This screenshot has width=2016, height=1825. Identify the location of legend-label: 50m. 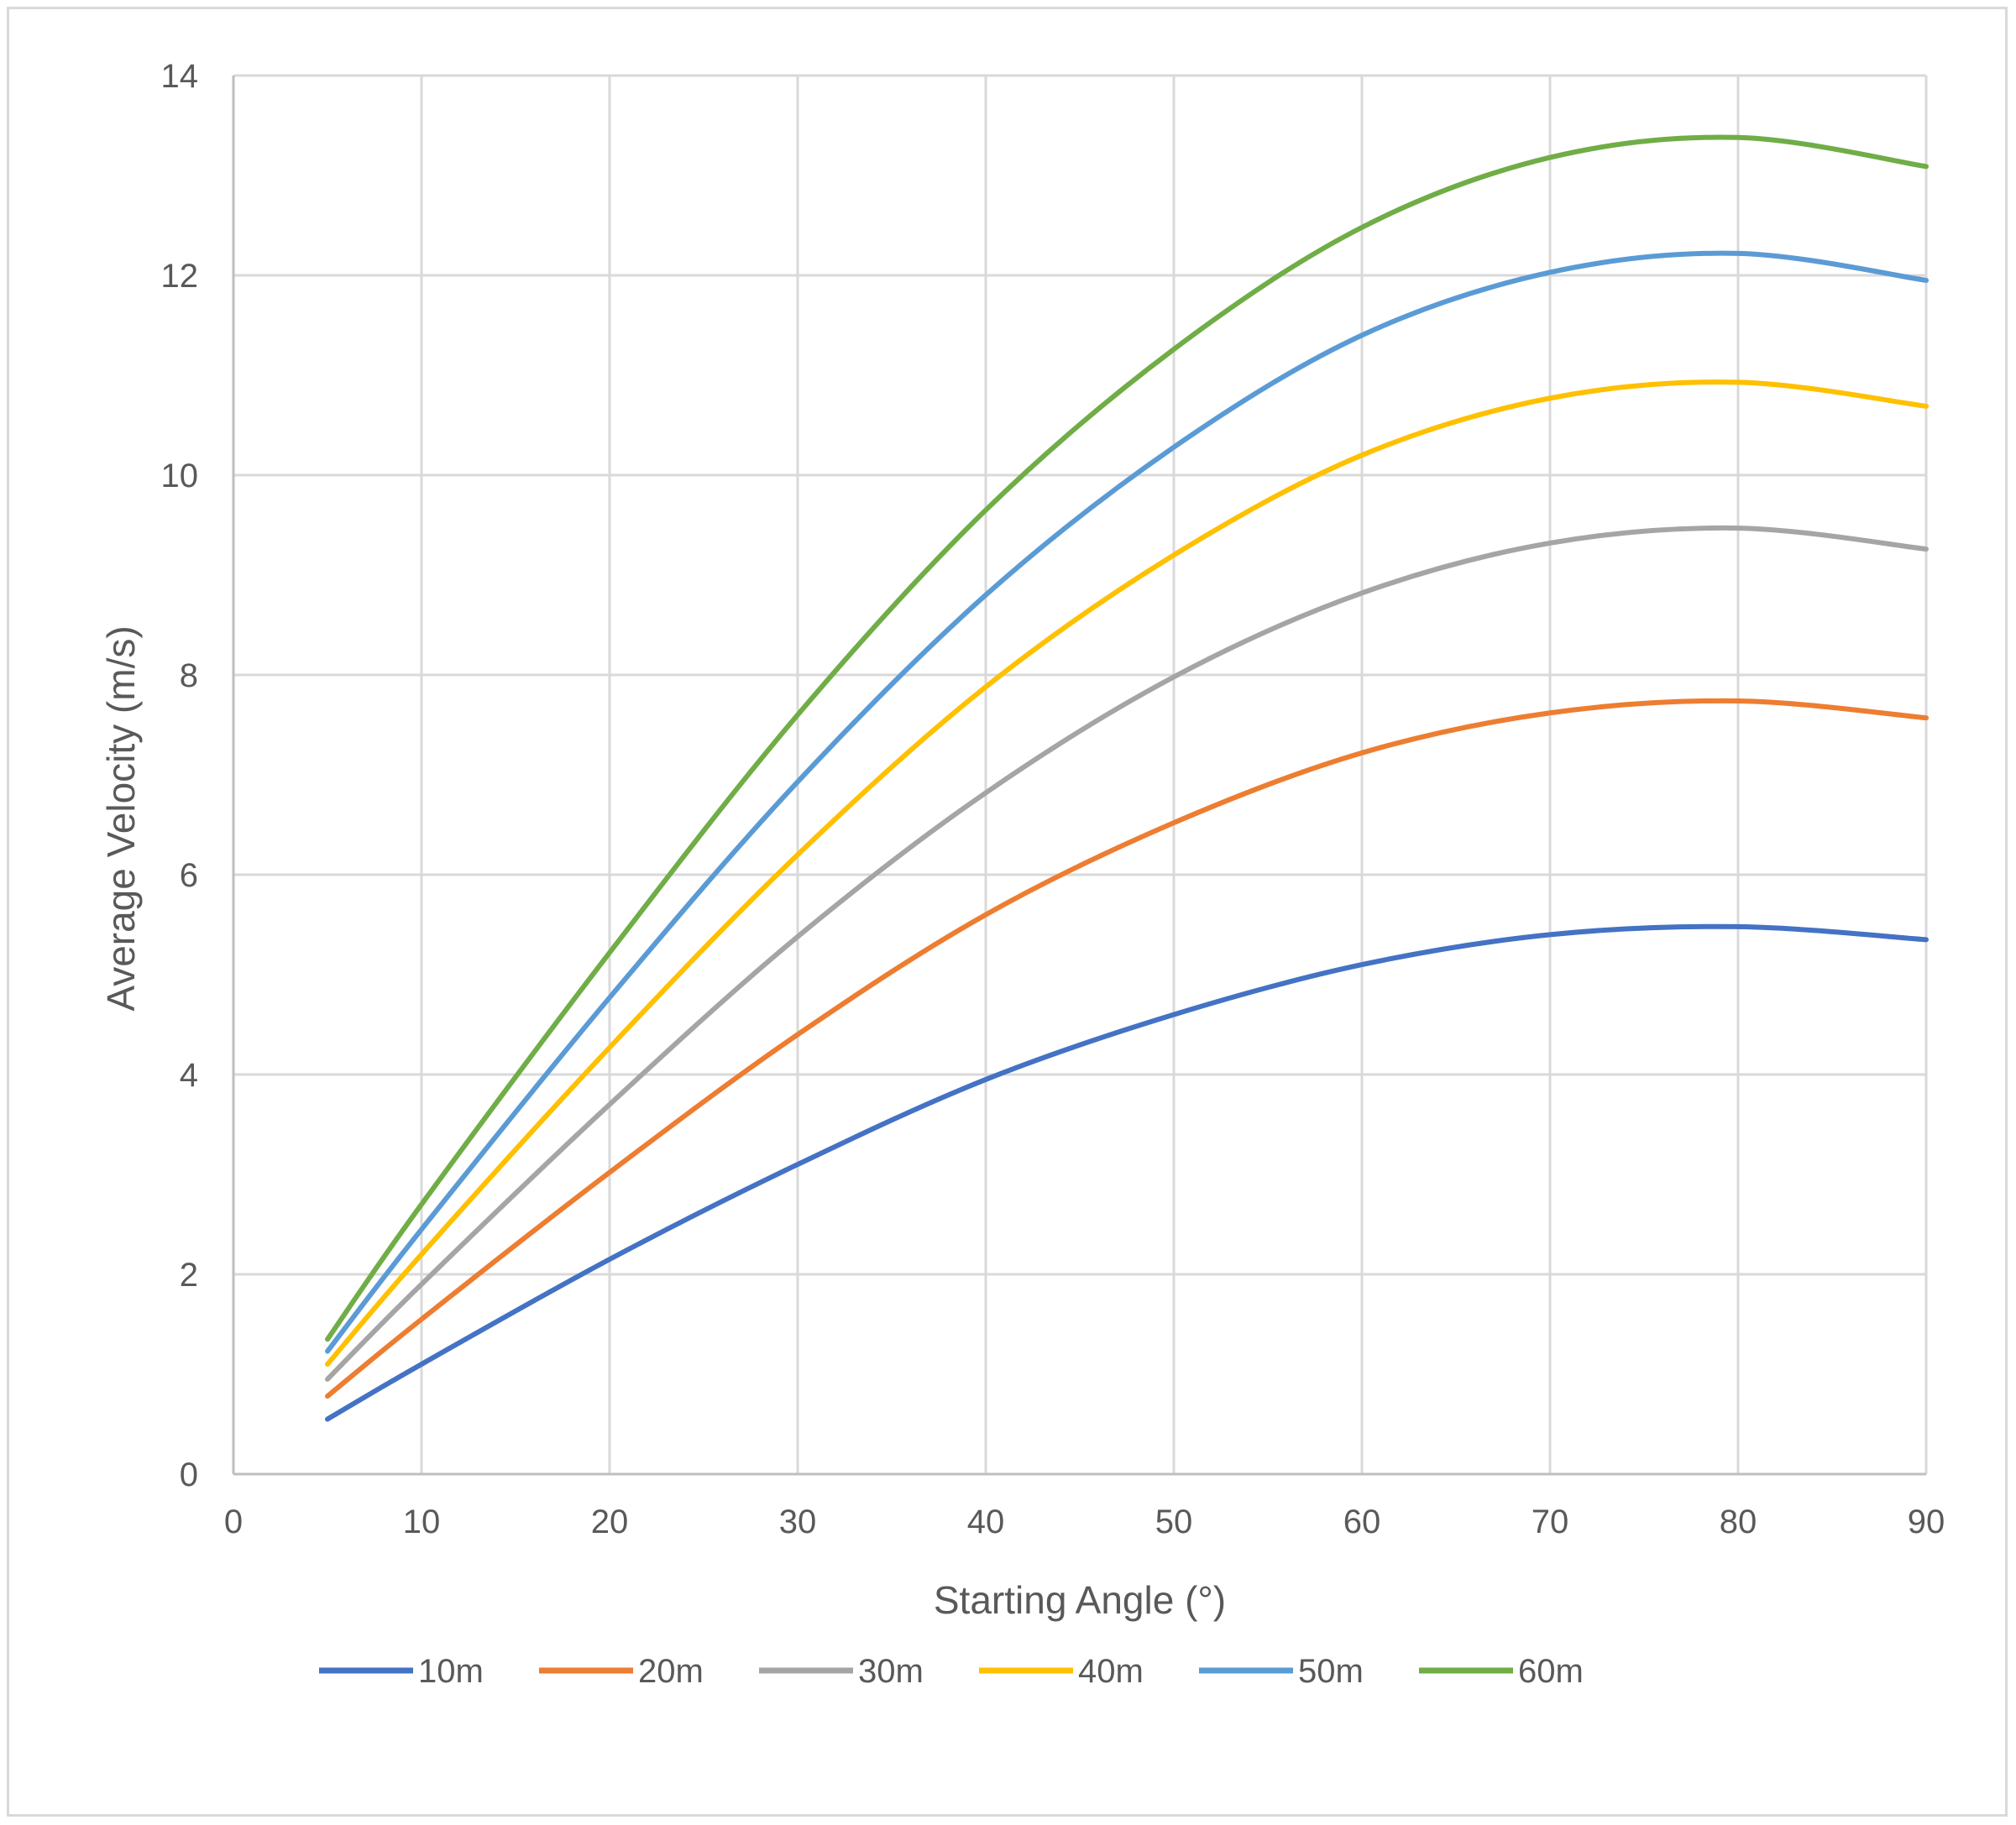
(1331, 1672).